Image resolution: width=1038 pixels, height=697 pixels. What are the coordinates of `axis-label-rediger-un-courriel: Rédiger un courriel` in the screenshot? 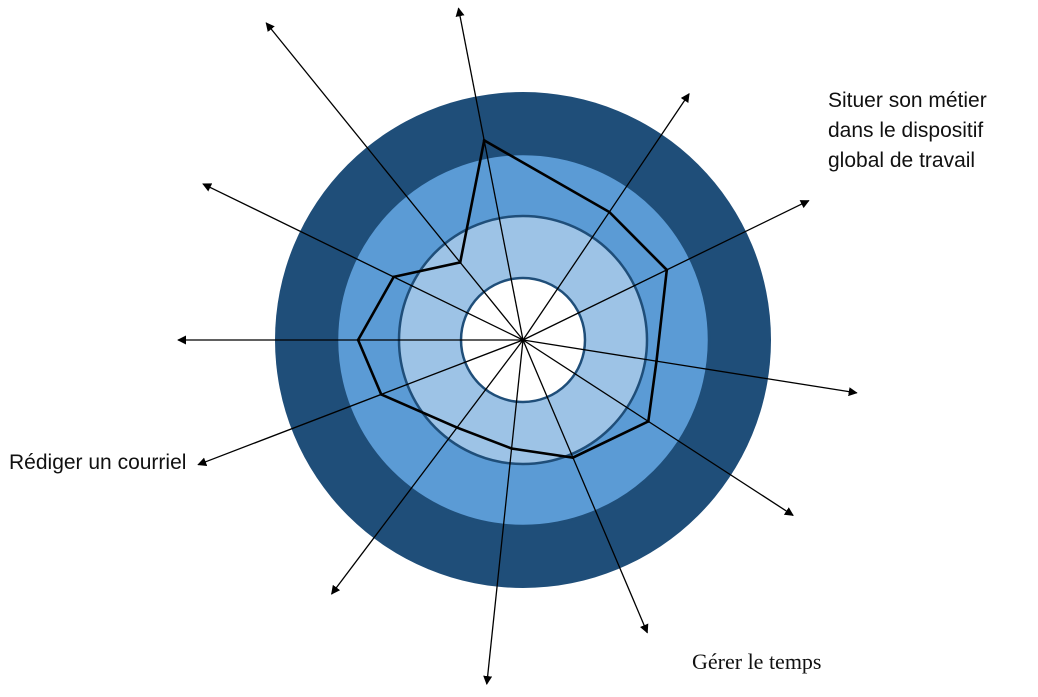 It's located at (98, 462).